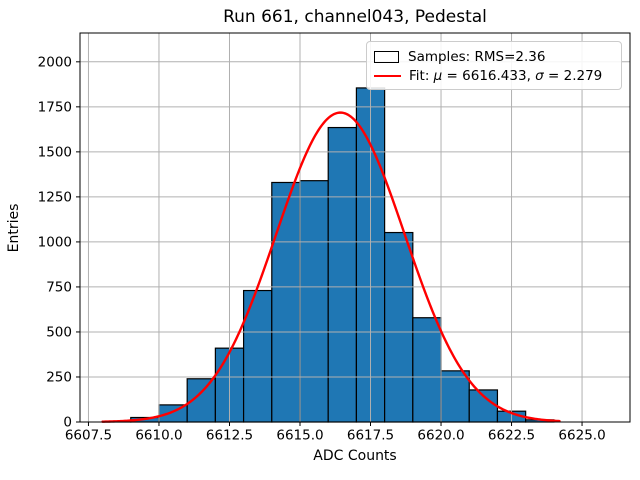 This screenshot has height=480, width=640. Describe the element at coordinates (88, 436) in the screenshot. I see `x-tick-label: 6607.5` at that location.